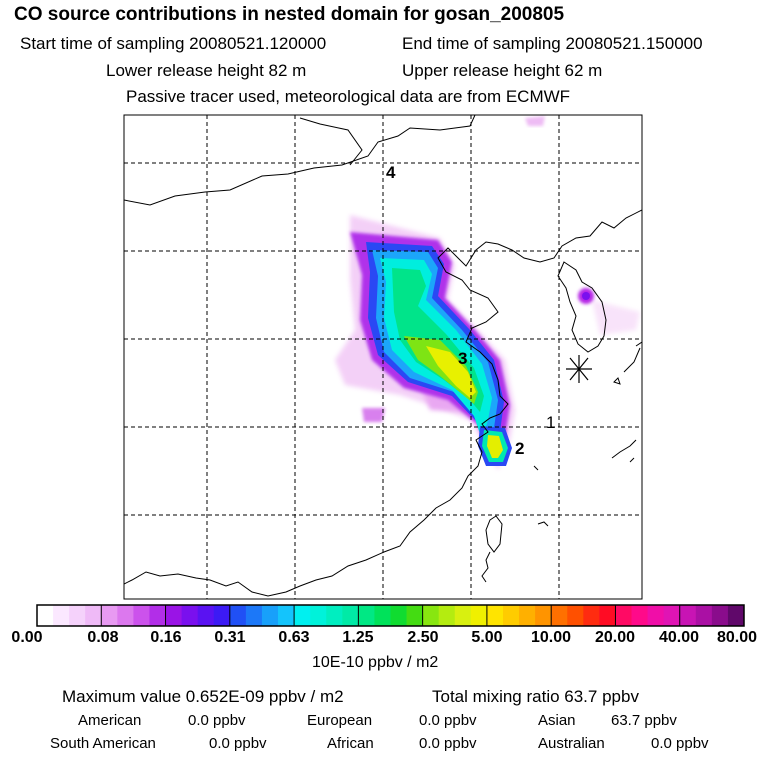 This screenshot has width=768, height=768. What do you see at coordinates (203, 696) in the screenshot?
I see `maximum-value-label: Maximum value 0.652E-09 ppbv / m2` at bounding box center [203, 696].